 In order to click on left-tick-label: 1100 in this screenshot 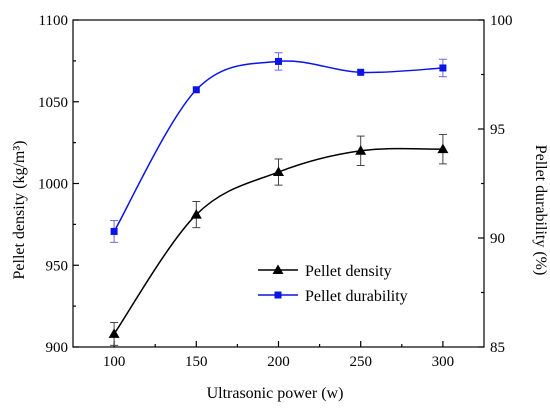, I will do `click(53, 21)`.